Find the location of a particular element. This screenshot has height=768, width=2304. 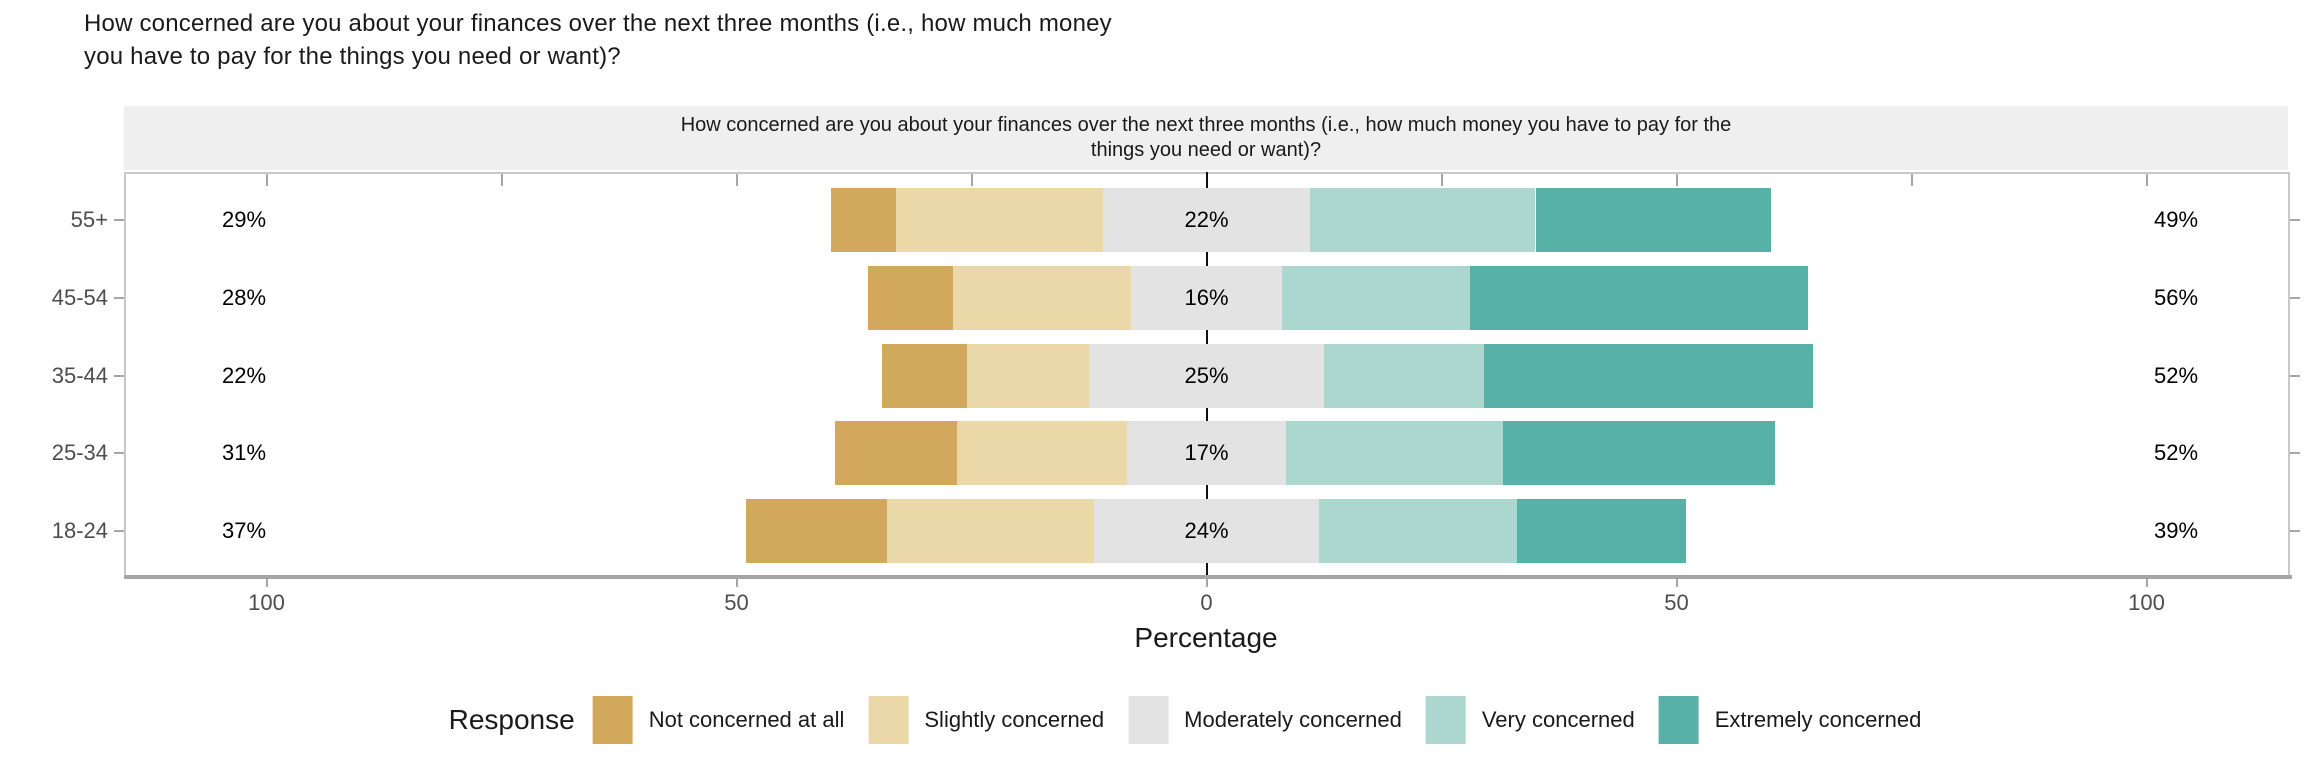

x-axis-line is located at coordinates (1208, 577).